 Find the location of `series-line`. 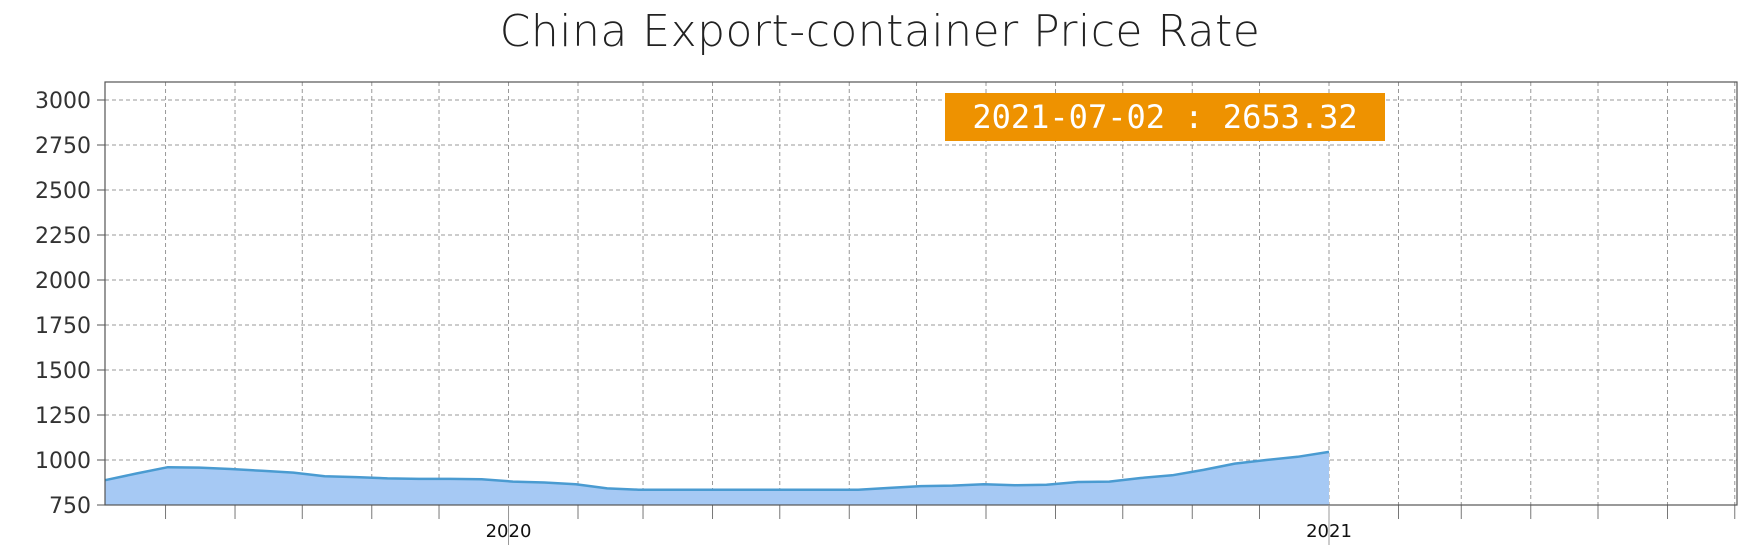

series-line is located at coordinates (717, 470).